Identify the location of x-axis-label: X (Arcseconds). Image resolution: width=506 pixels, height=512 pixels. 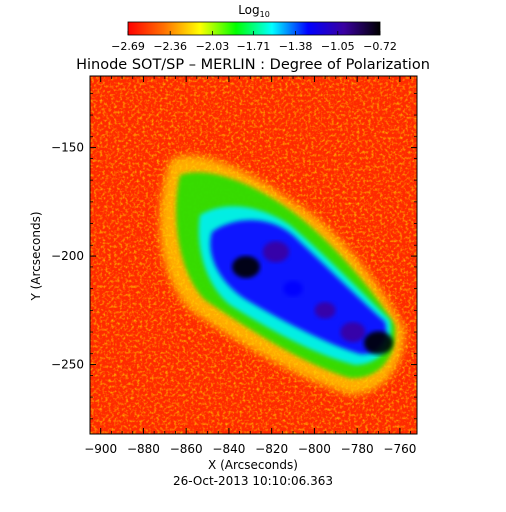
(253, 465).